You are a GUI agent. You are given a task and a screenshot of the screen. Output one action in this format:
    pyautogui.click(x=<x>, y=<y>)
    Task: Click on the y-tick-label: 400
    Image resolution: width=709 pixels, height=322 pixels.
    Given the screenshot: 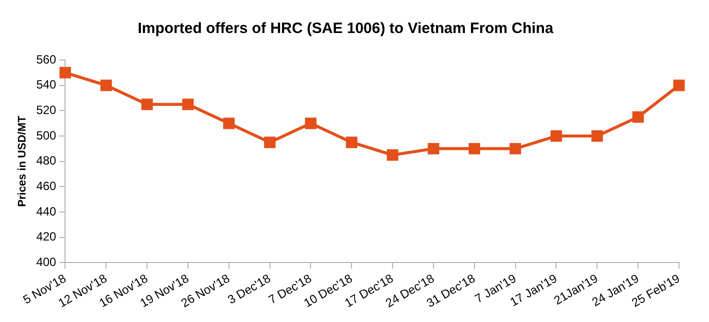 What is the action you would take?
    pyautogui.click(x=46, y=262)
    